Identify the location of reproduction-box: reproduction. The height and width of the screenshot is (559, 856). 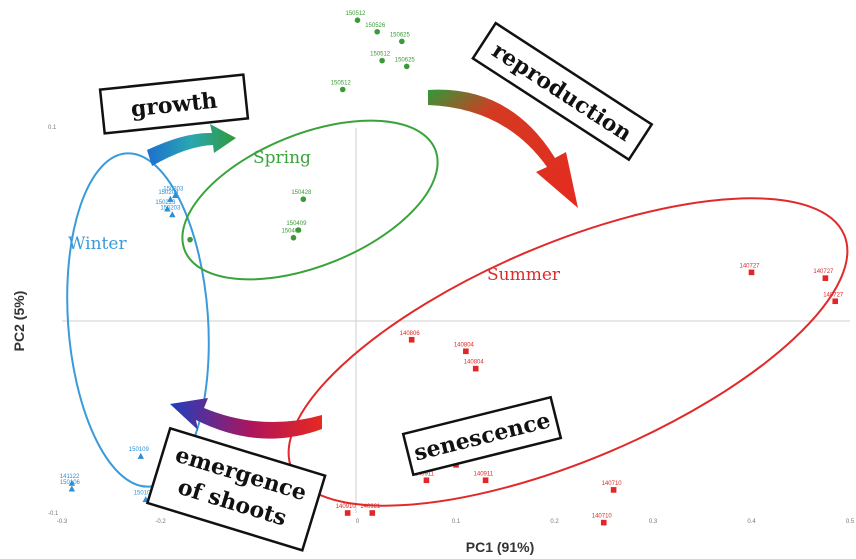
(562, 91).